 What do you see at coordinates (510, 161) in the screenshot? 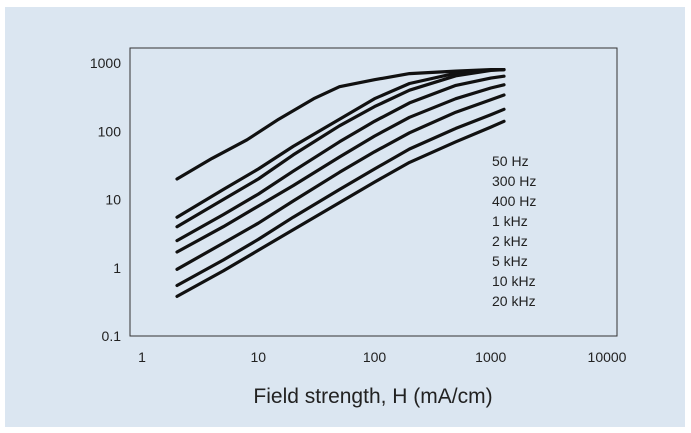
I see `legend-entry: 50 Hz` at bounding box center [510, 161].